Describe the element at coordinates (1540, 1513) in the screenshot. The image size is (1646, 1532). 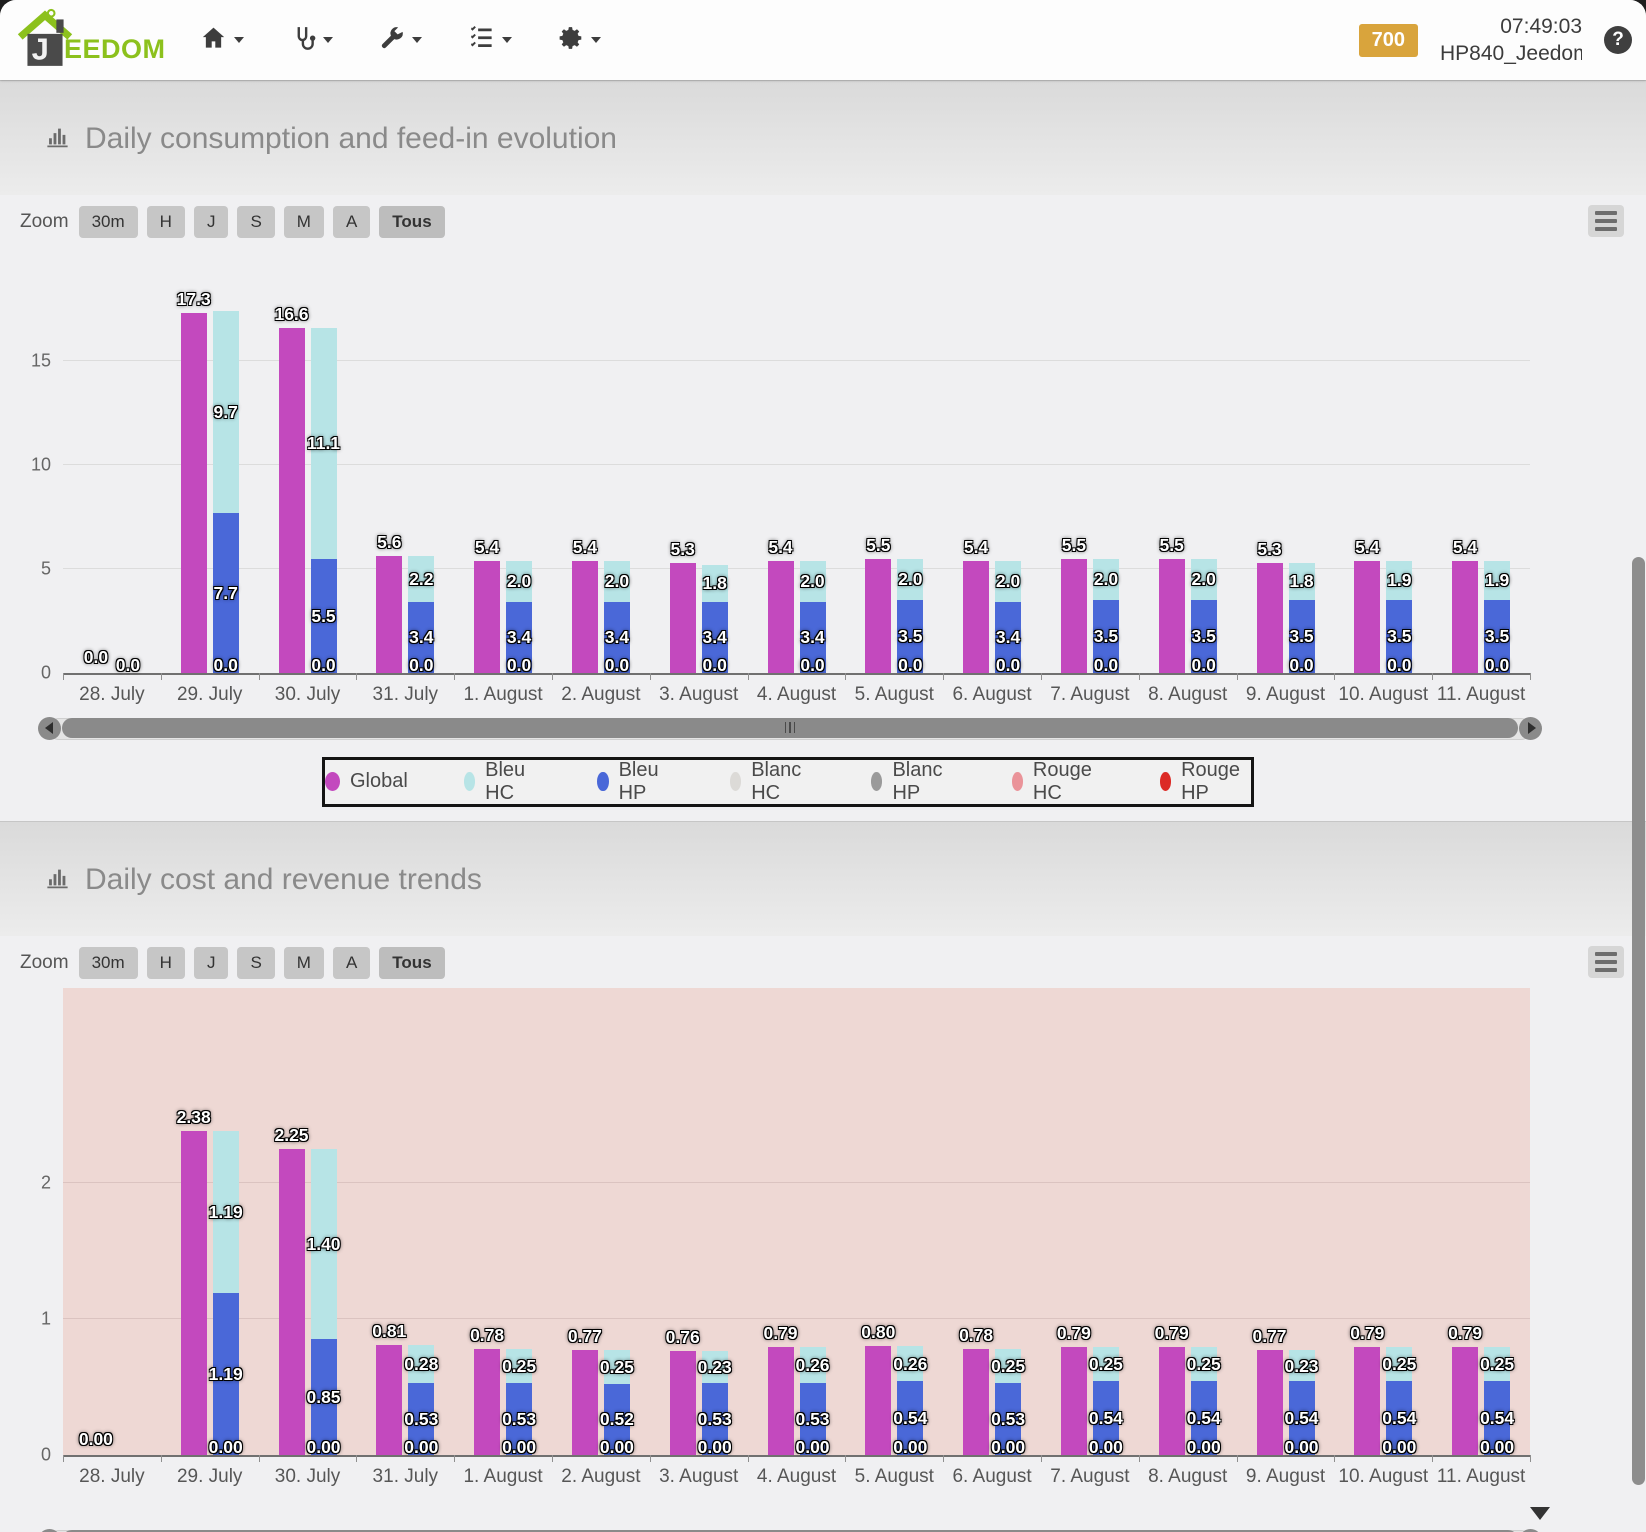
I see `scroll-down-icon` at that location.